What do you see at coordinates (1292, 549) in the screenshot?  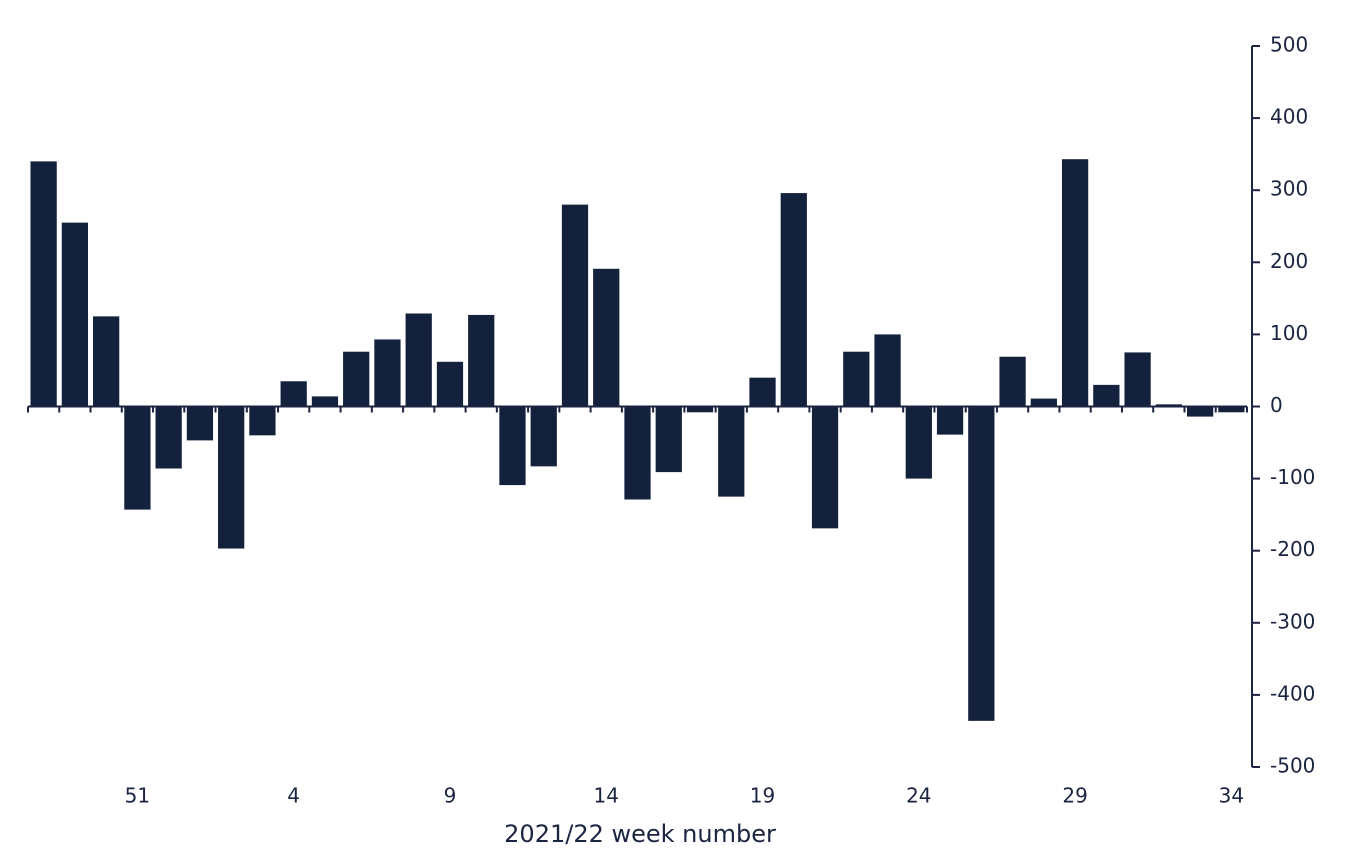 I see `y-tick-label: -200` at bounding box center [1292, 549].